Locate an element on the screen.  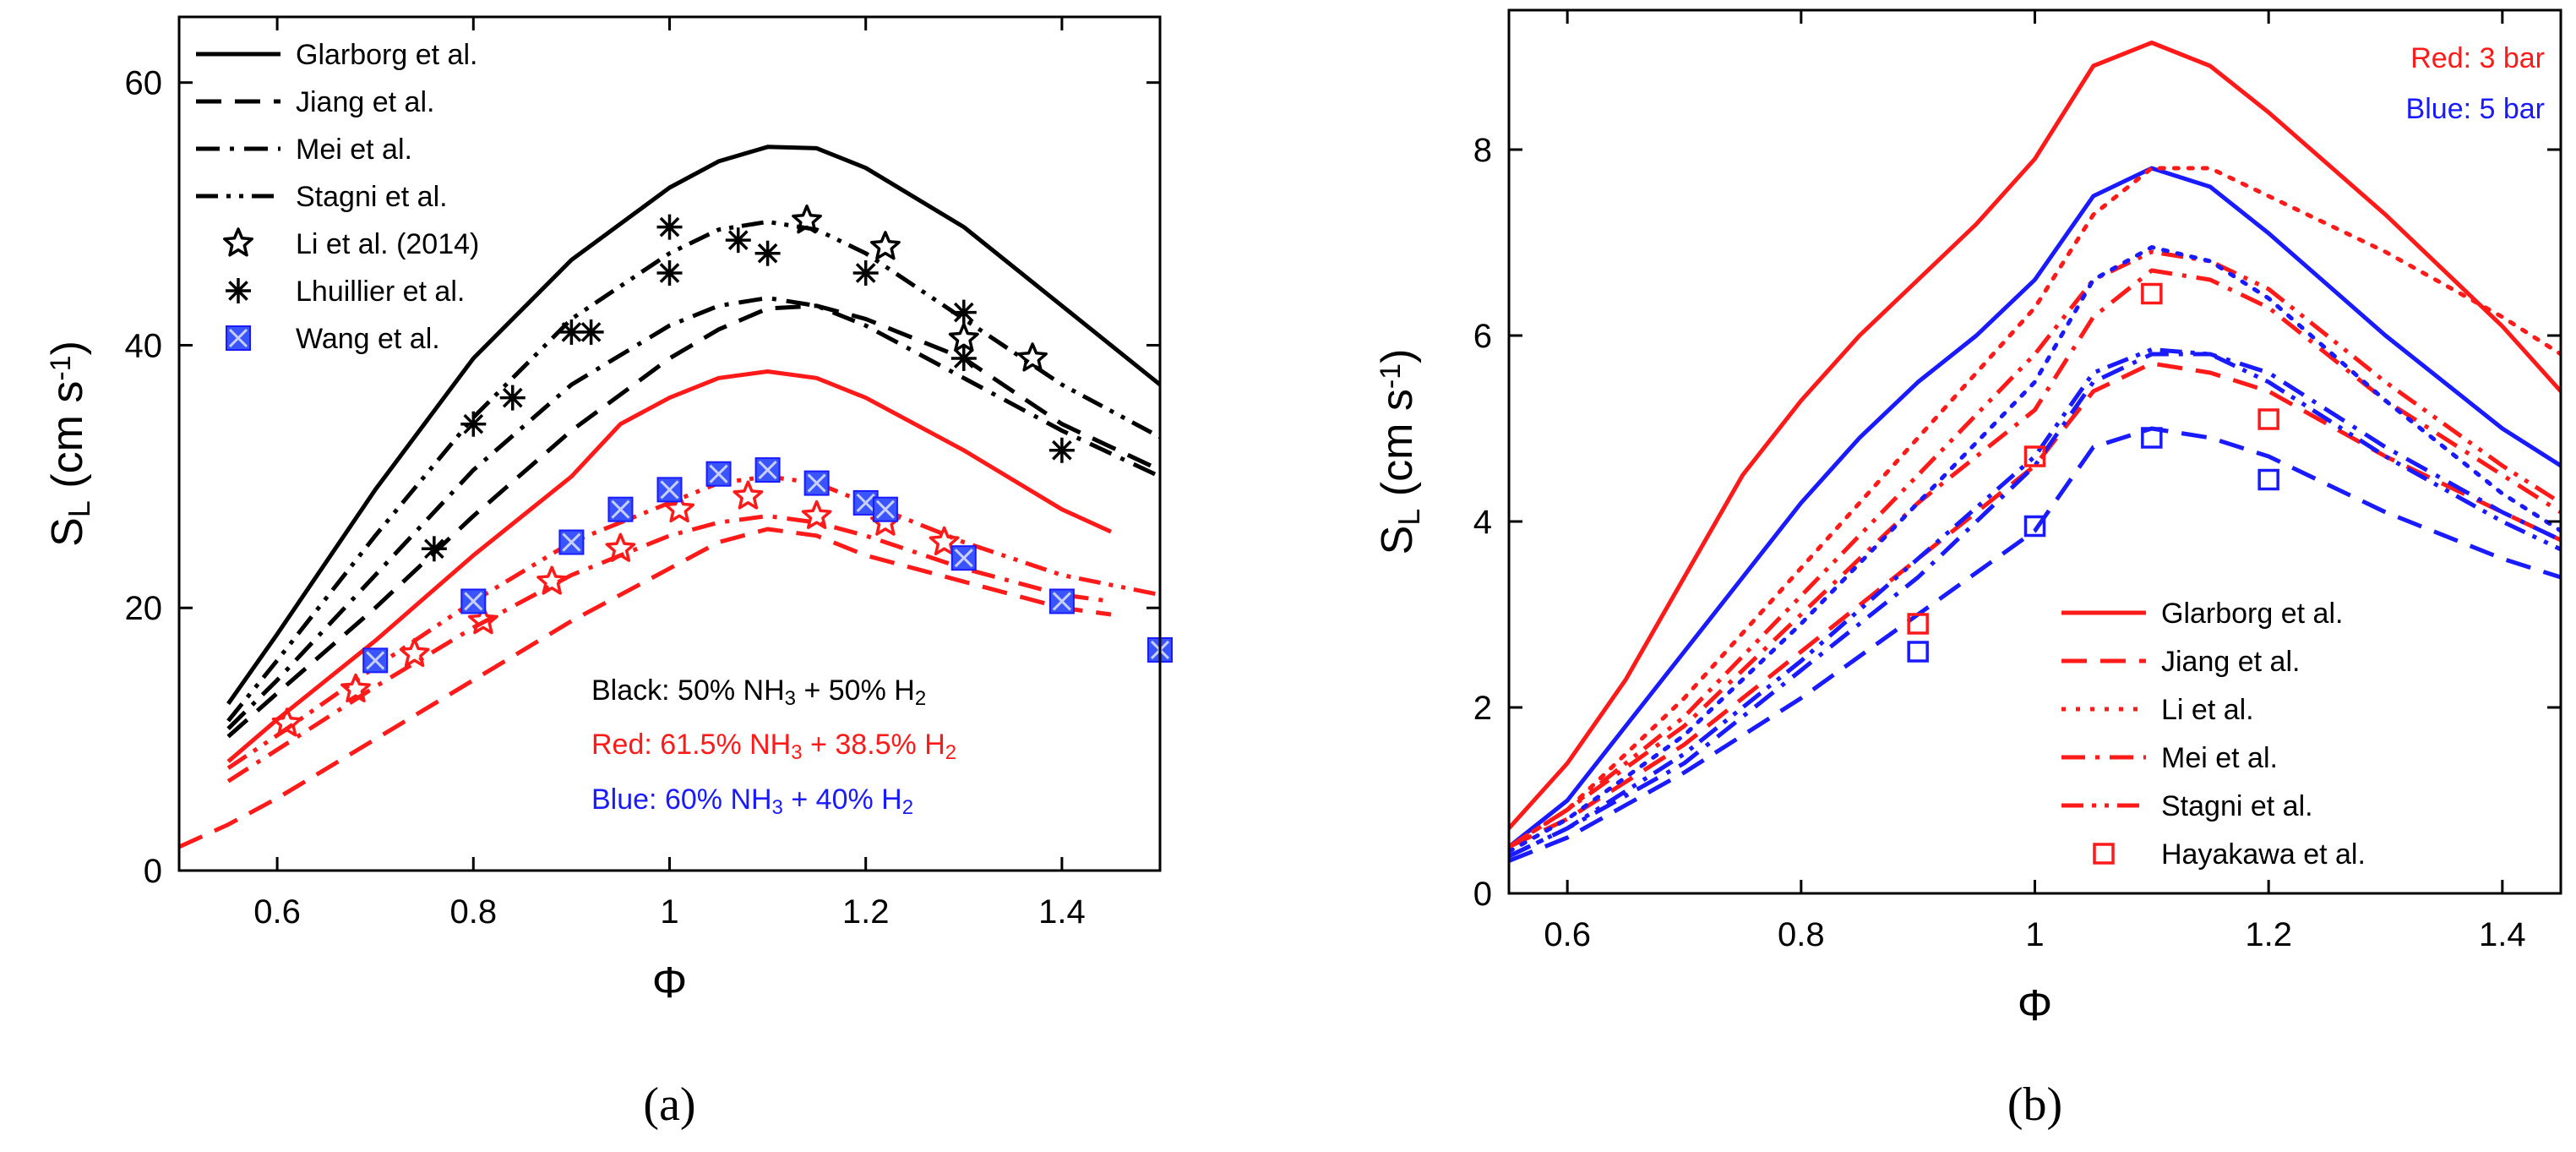
legend-label: Glarborg et al. is located at coordinates (386, 55).